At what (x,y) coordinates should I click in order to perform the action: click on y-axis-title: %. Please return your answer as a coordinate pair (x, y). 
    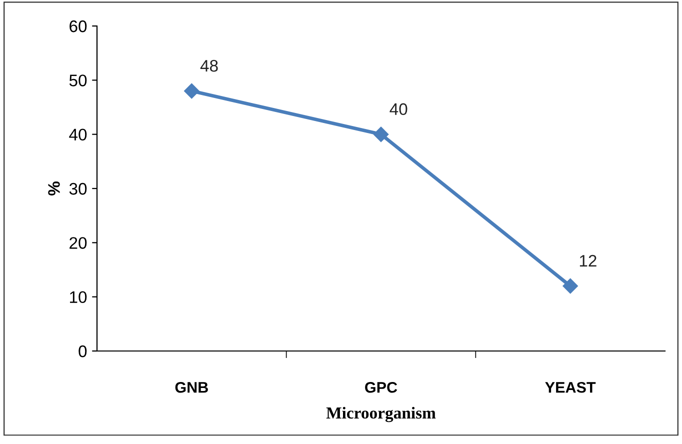
    Looking at the image, I should click on (54, 189).